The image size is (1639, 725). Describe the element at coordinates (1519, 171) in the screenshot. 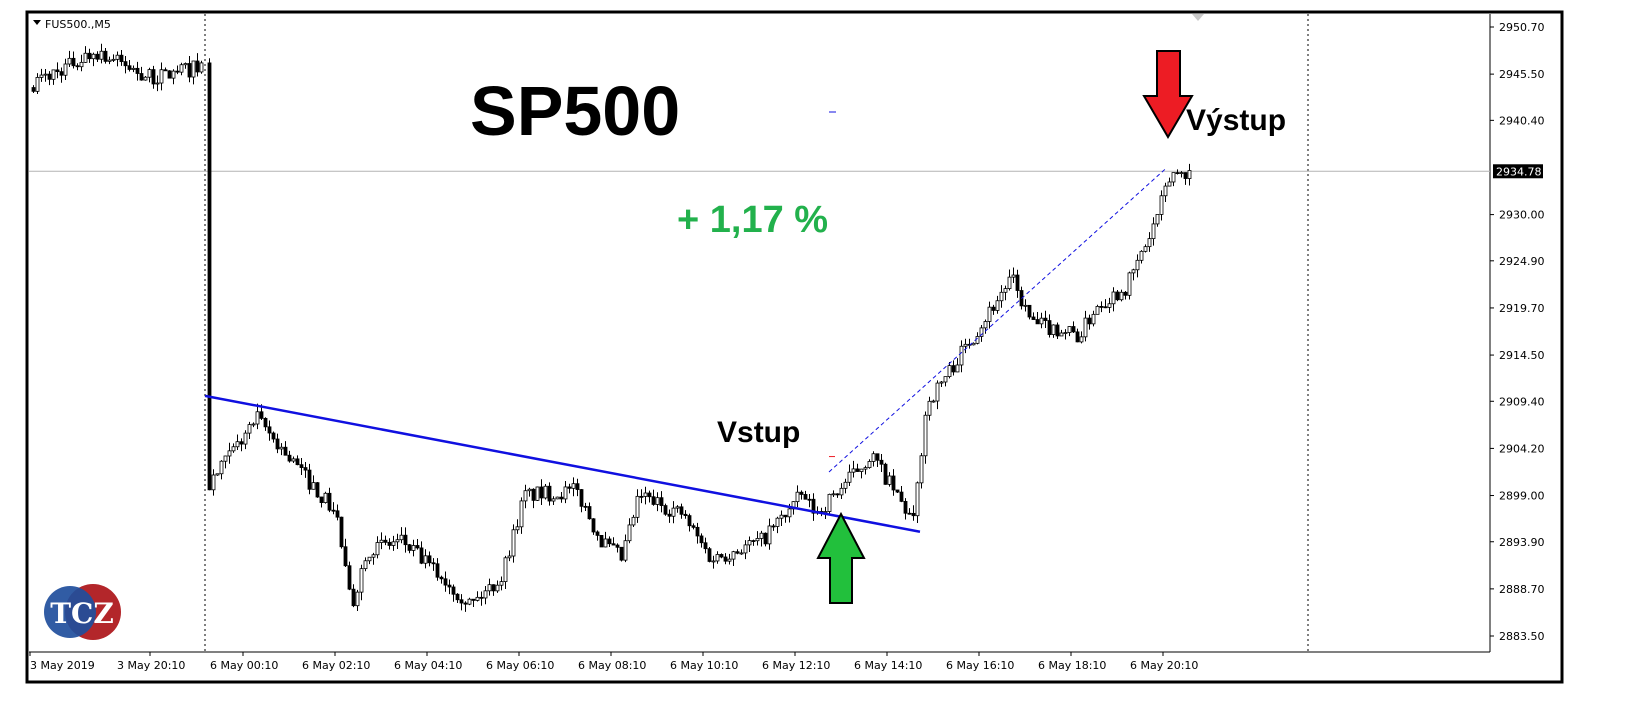

I see `current-price-label: 2934.78` at that location.